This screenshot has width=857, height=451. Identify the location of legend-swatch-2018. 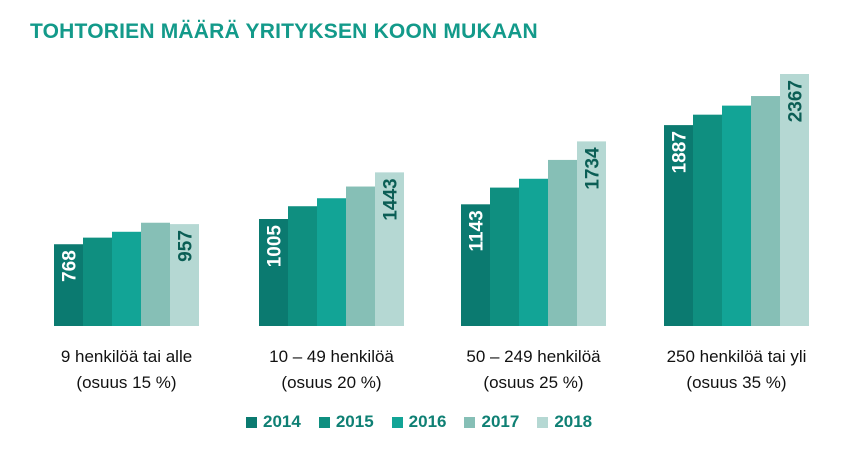
(543, 422).